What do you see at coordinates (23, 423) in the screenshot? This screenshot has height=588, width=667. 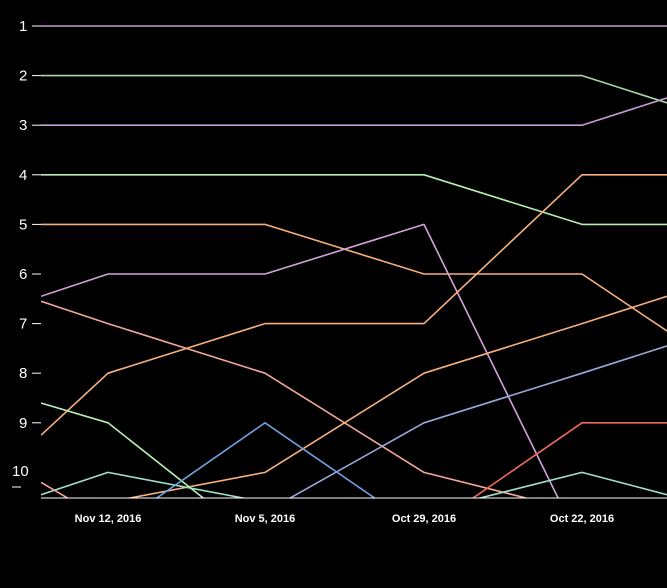 I see `y-tick-label-9: 9` at bounding box center [23, 423].